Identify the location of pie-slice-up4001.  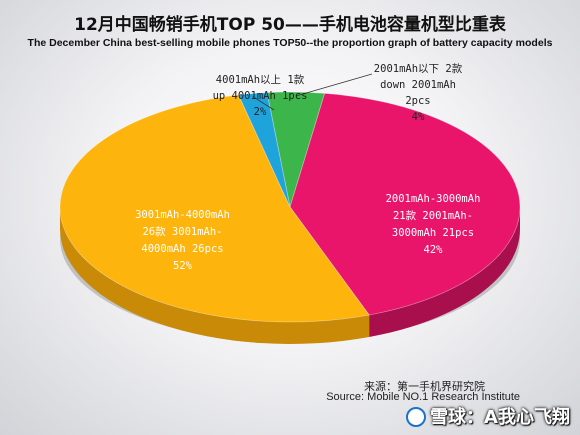
(264, 150).